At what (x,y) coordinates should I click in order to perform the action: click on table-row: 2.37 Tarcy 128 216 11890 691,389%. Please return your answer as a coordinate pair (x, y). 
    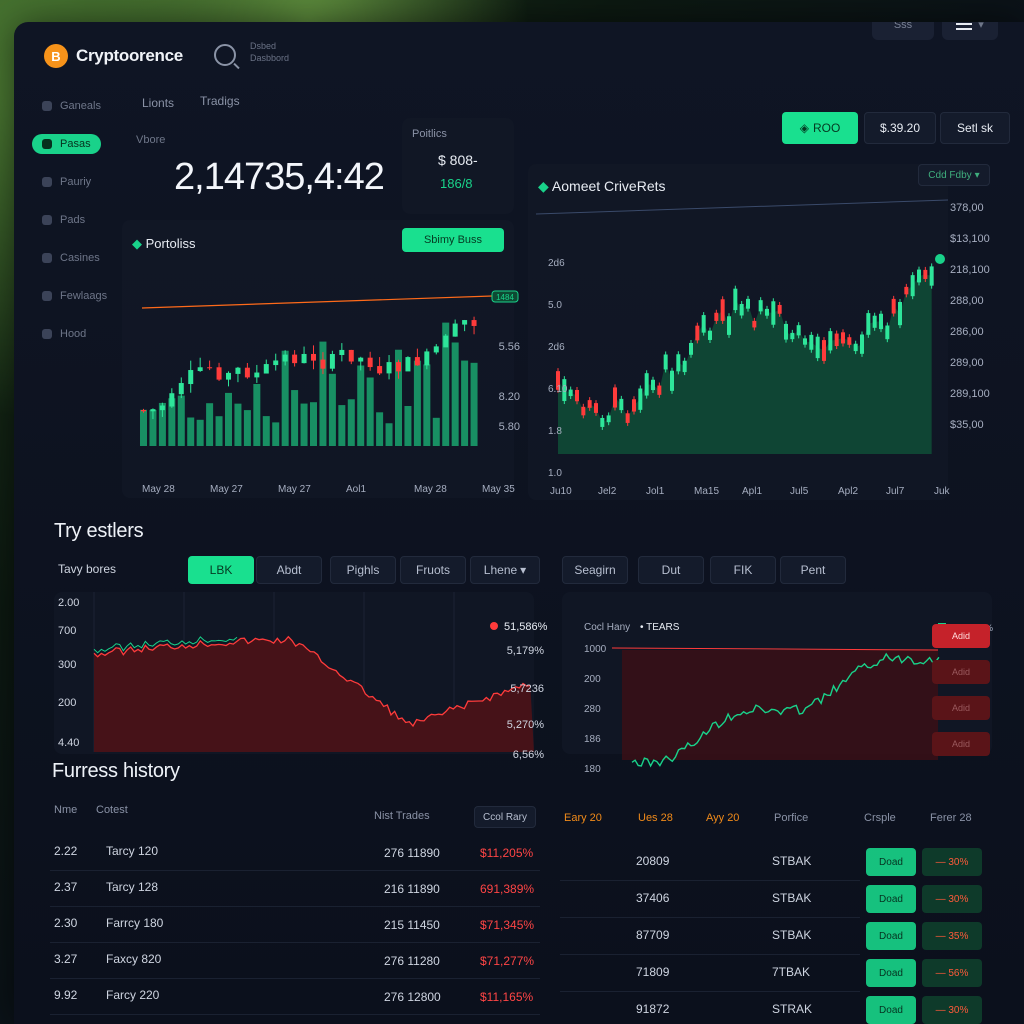
    Looking at the image, I should click on (295, 895).